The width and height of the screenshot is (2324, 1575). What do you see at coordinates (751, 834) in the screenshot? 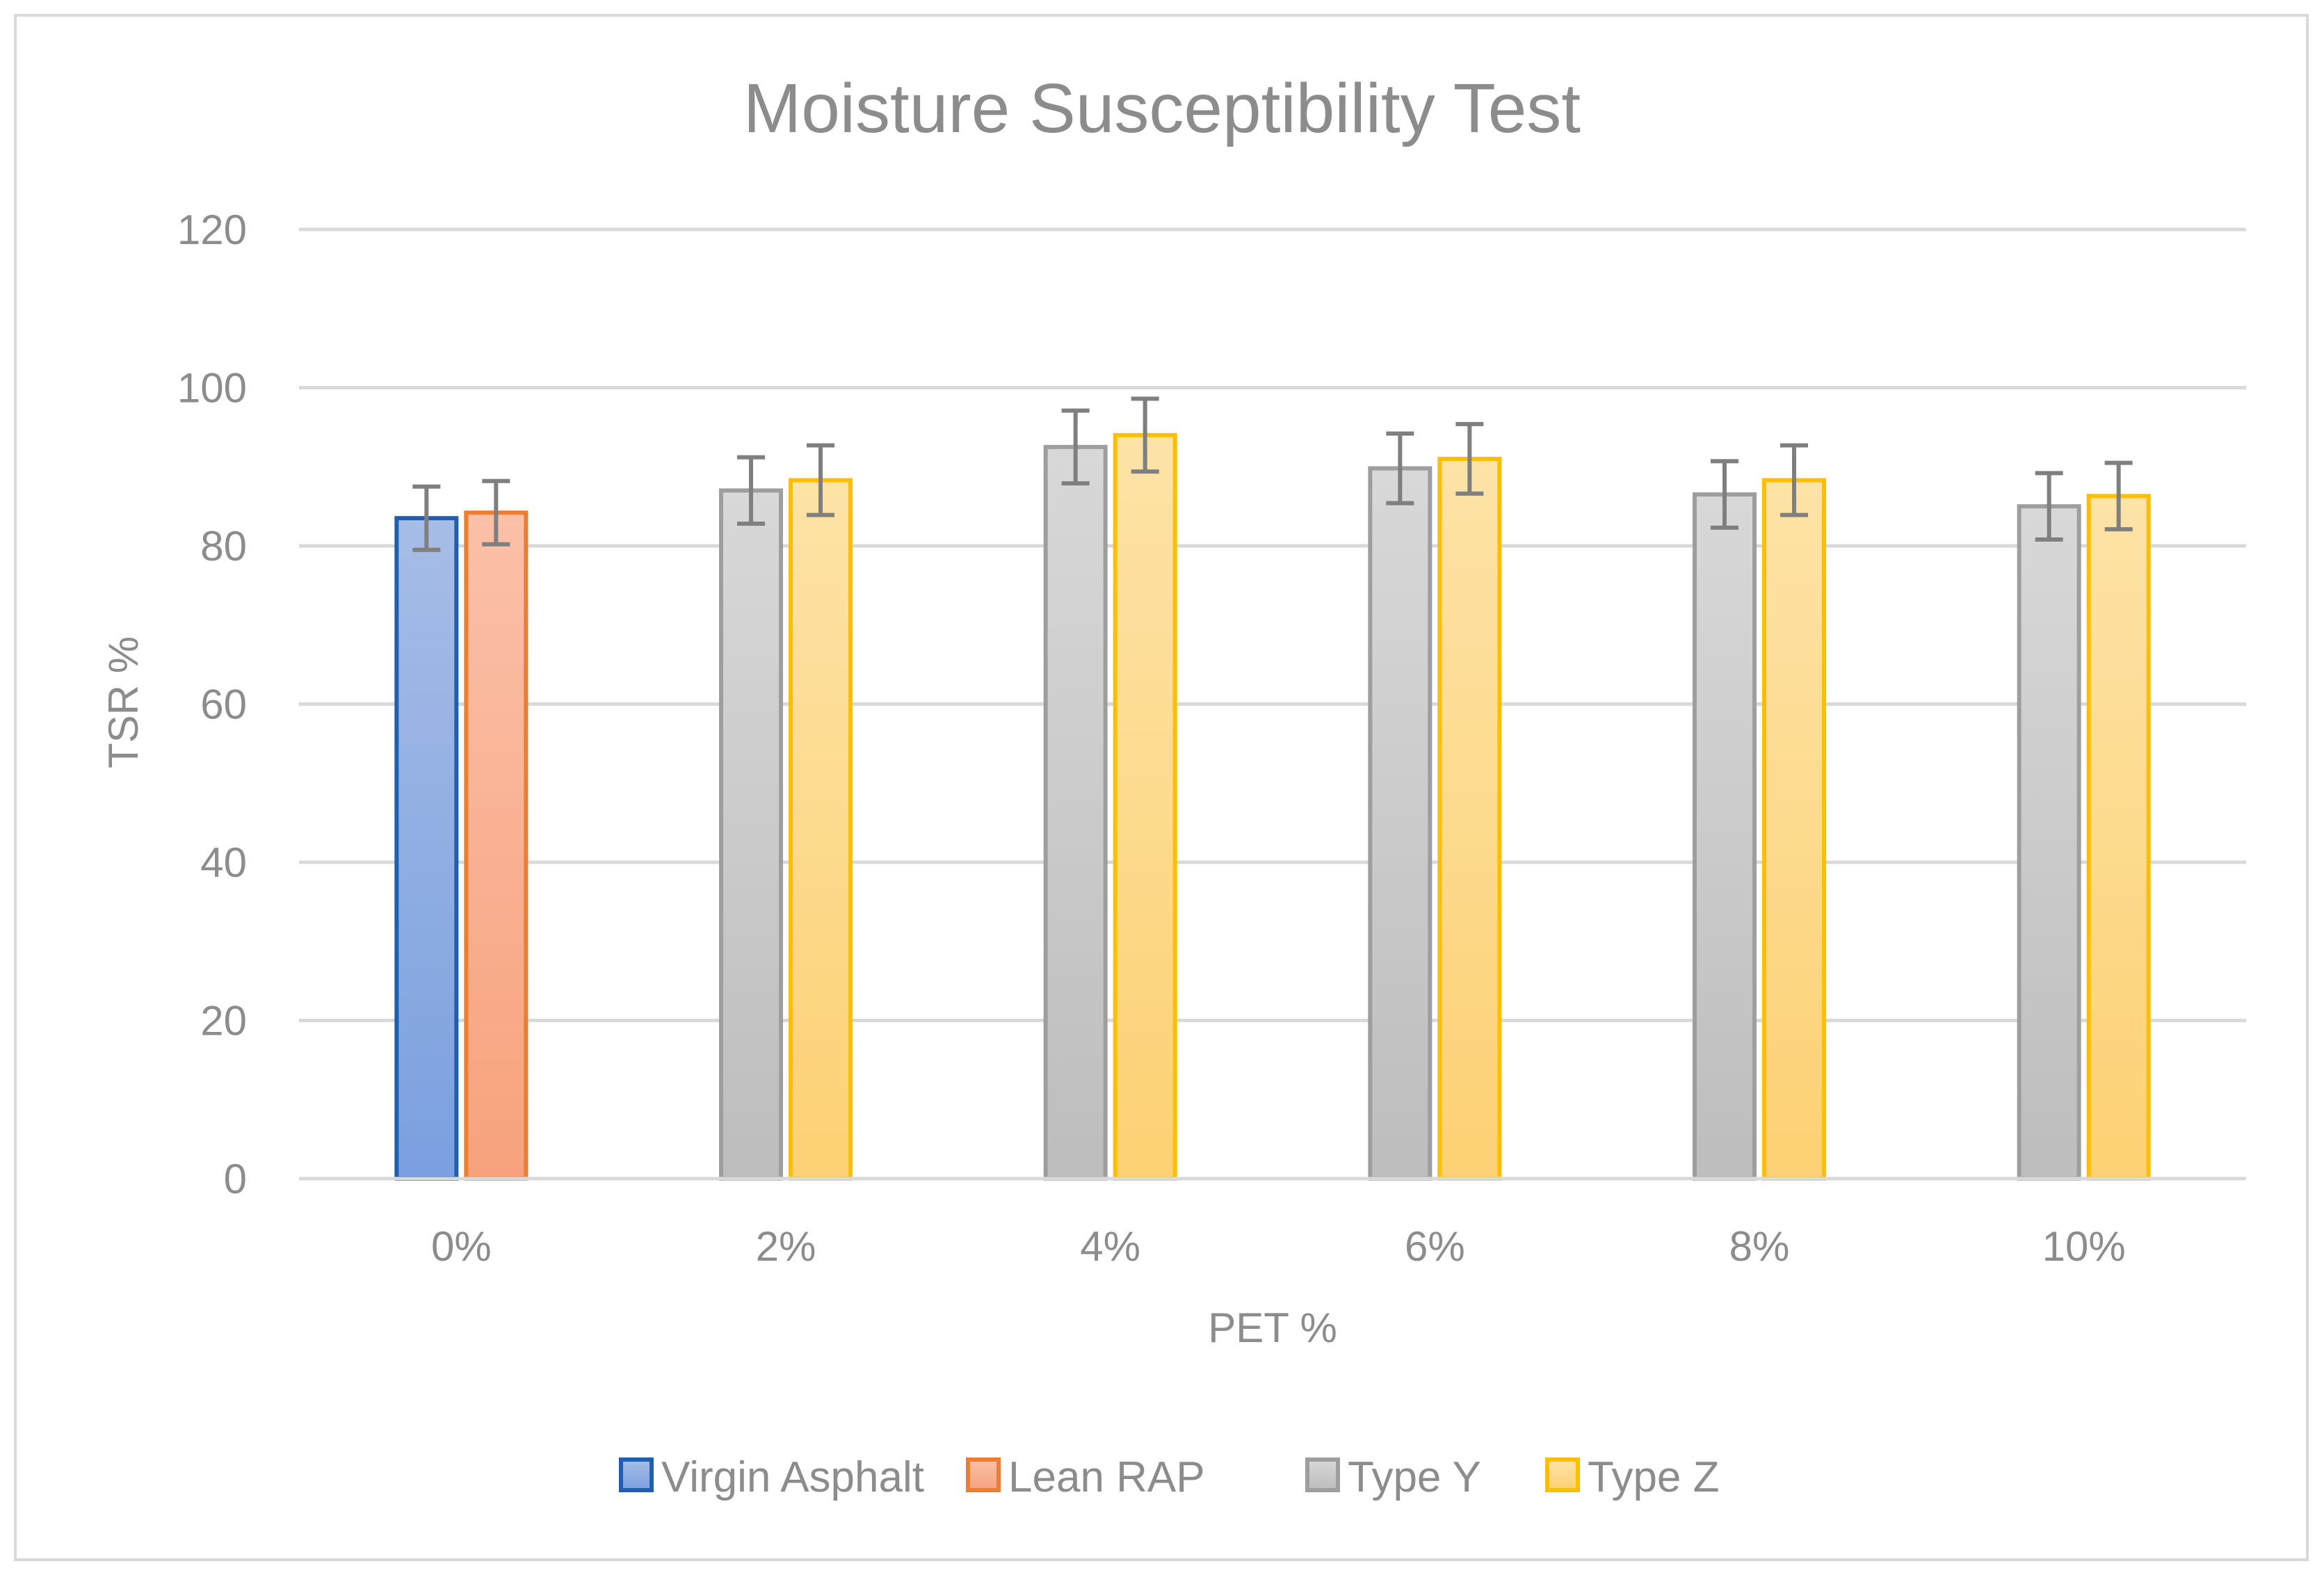
I see `bar-type-y-2pct` at bounding box center [751, 834].